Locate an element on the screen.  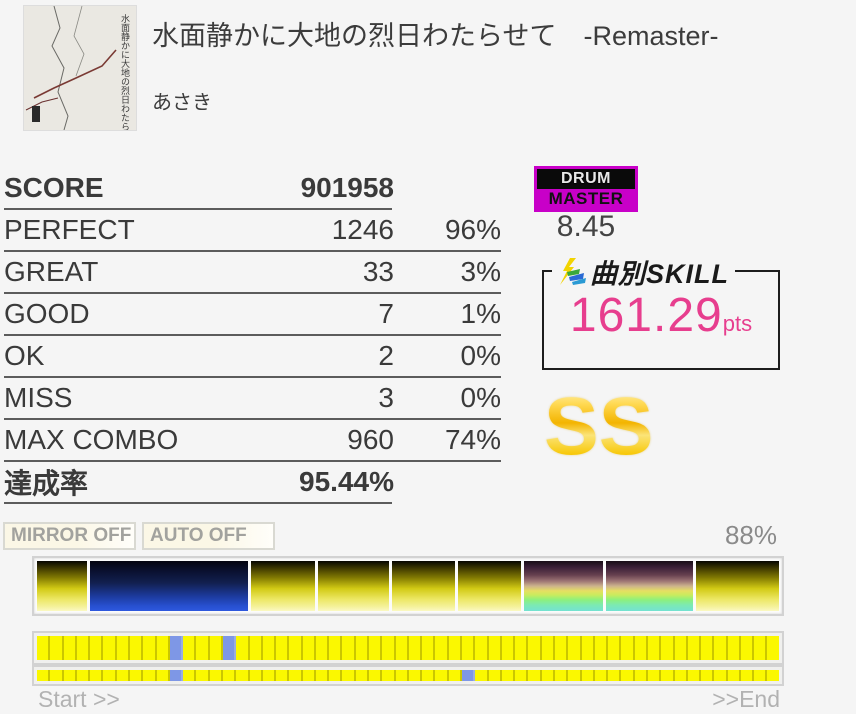
skill-label: 曲別SKILL is located at coordinates (659, 274).